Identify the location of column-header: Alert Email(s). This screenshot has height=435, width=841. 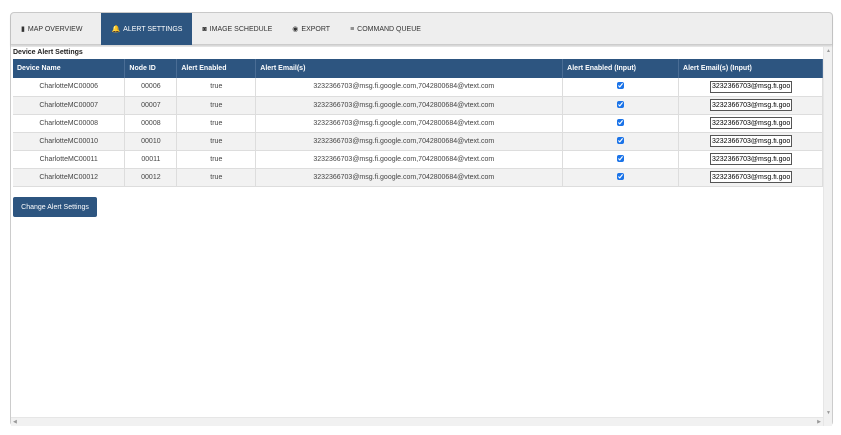
(409, 68).